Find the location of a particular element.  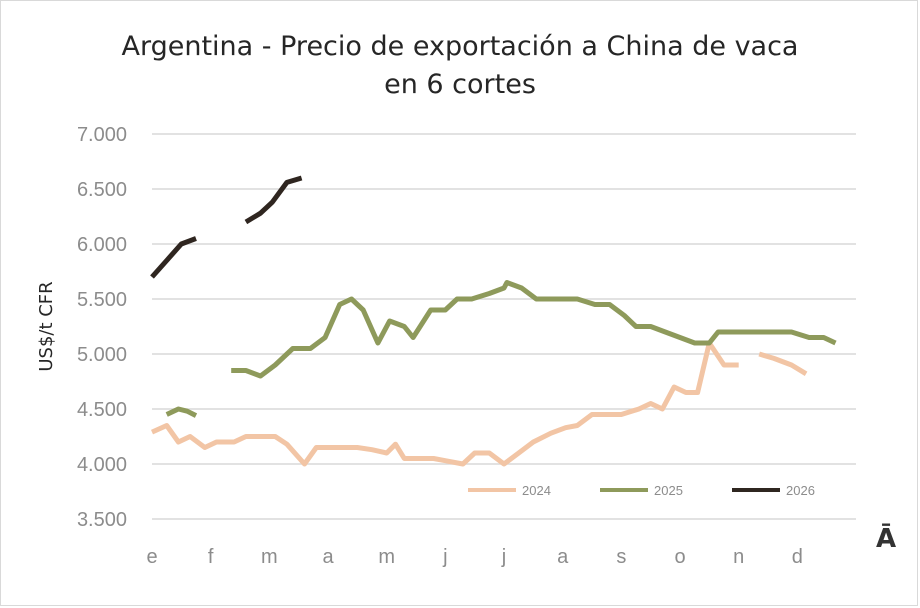

legend-label-2026: 2026 is located at coordinates (800, 490).